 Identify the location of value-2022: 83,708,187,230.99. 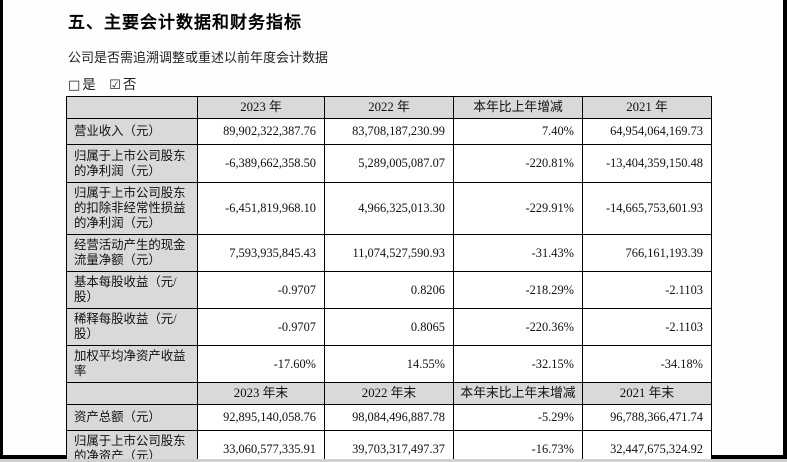
(389, 131).